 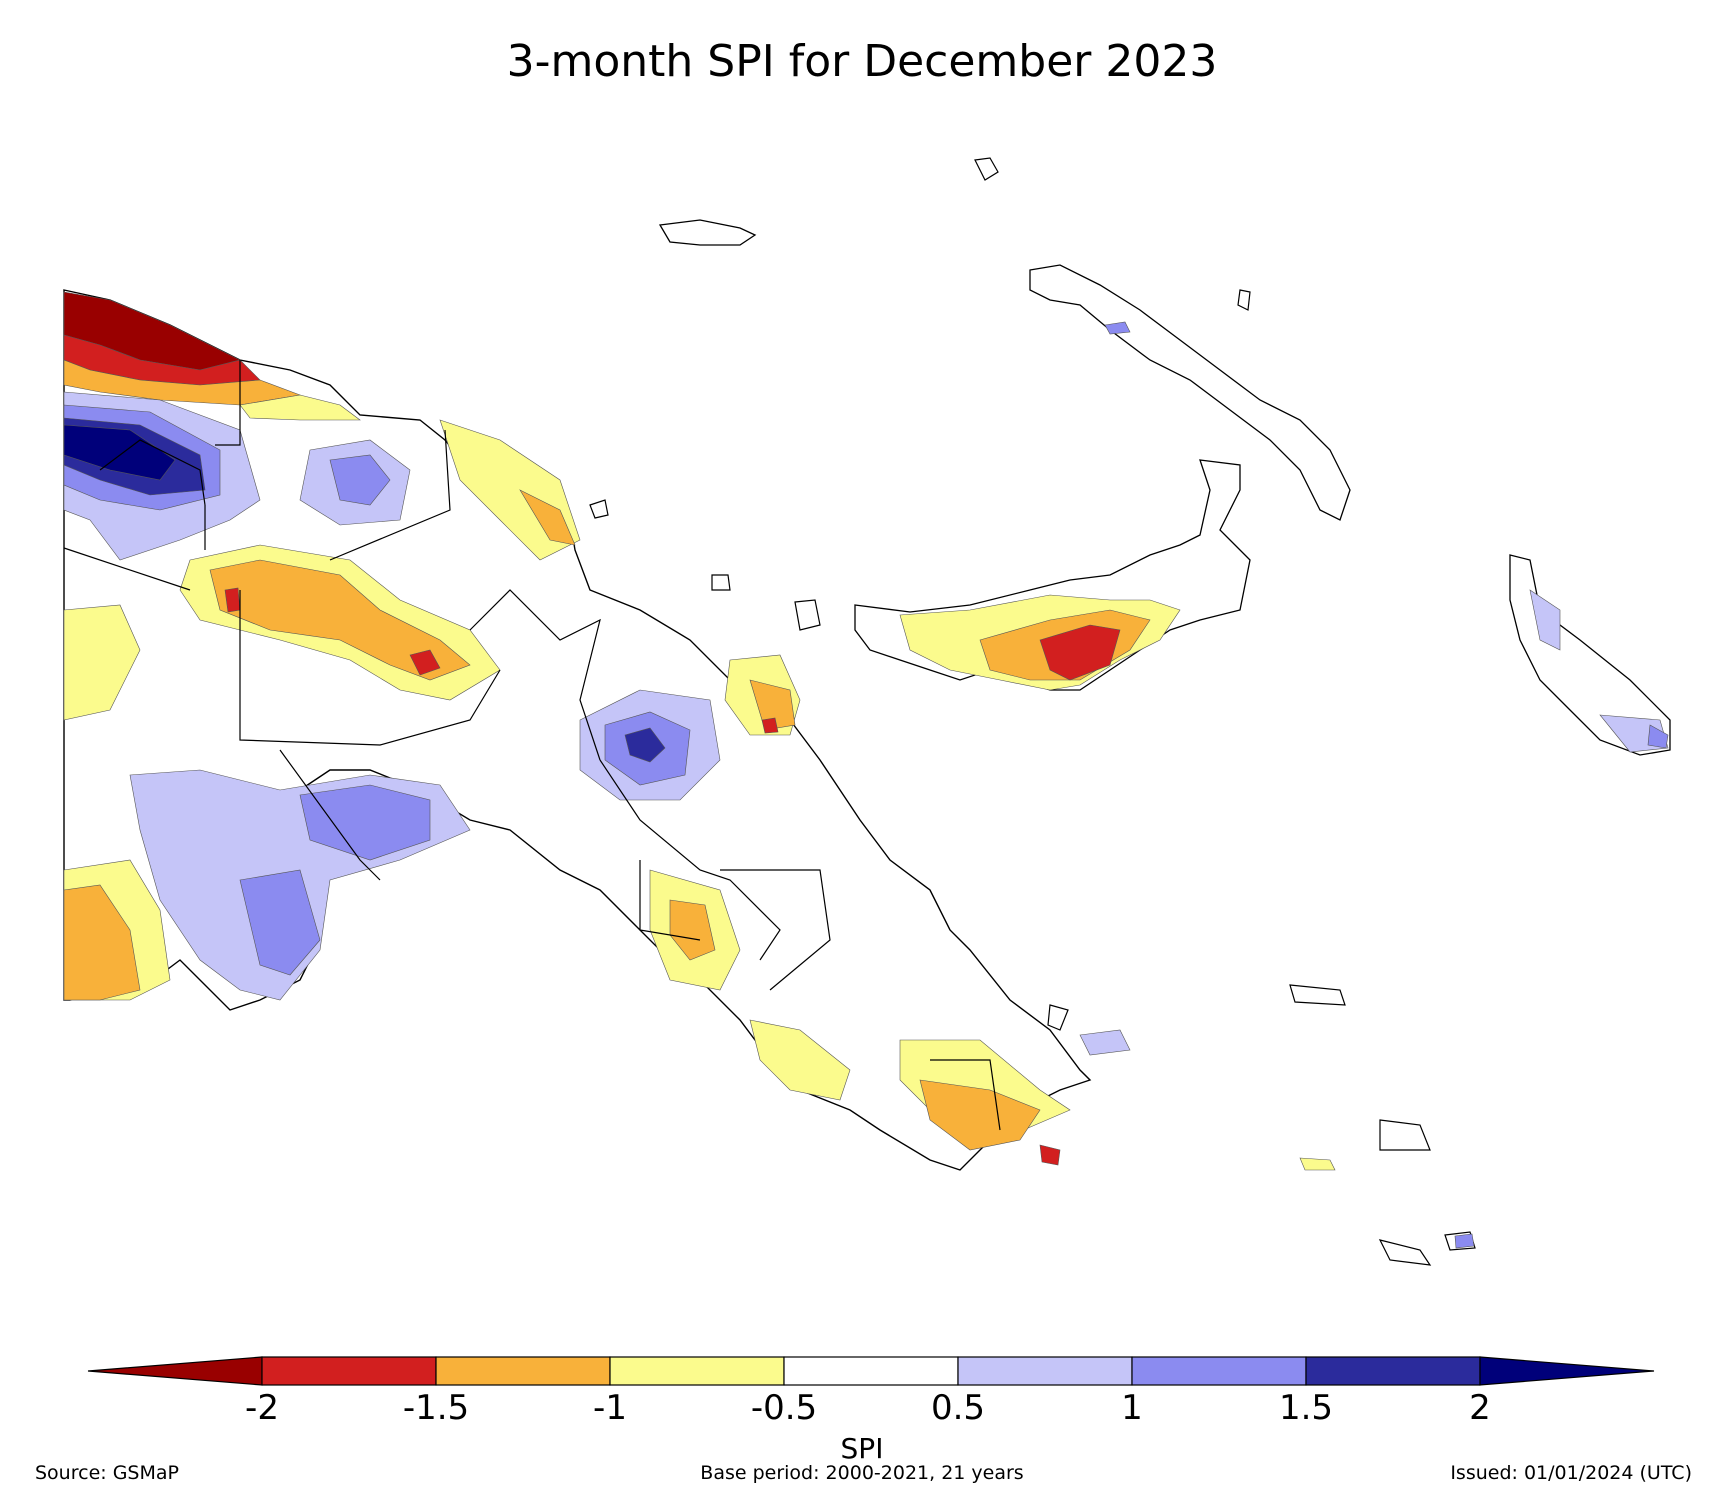 I want to click on map-title: 3-month SPI for December 2023, so click(x=862, y=61).